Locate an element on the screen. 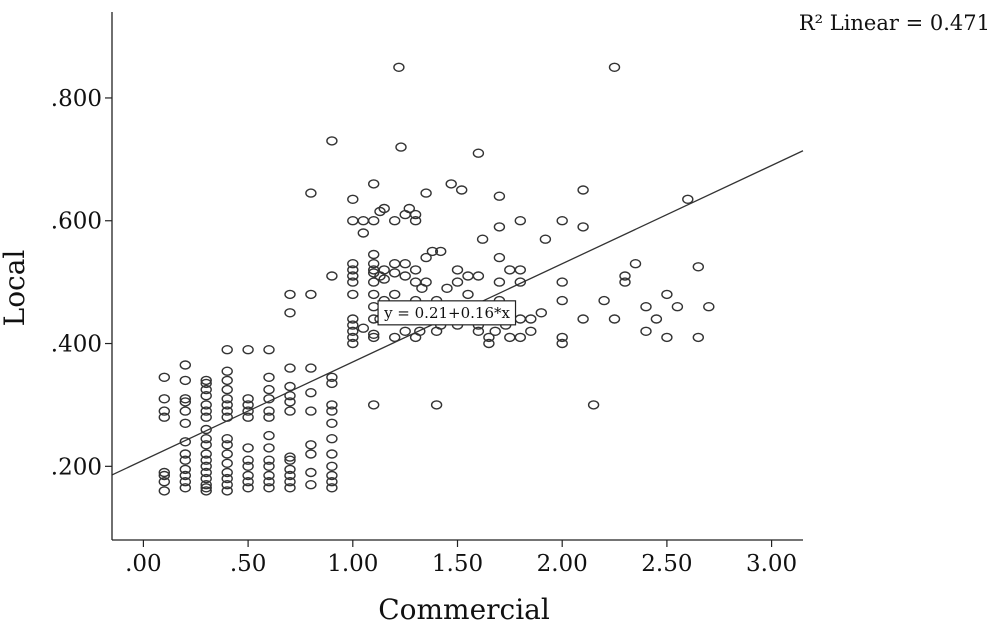 The width and height of the screenshot is (1000, 629). x-tick-label: 1.50 is located at coordinates (457, 564).